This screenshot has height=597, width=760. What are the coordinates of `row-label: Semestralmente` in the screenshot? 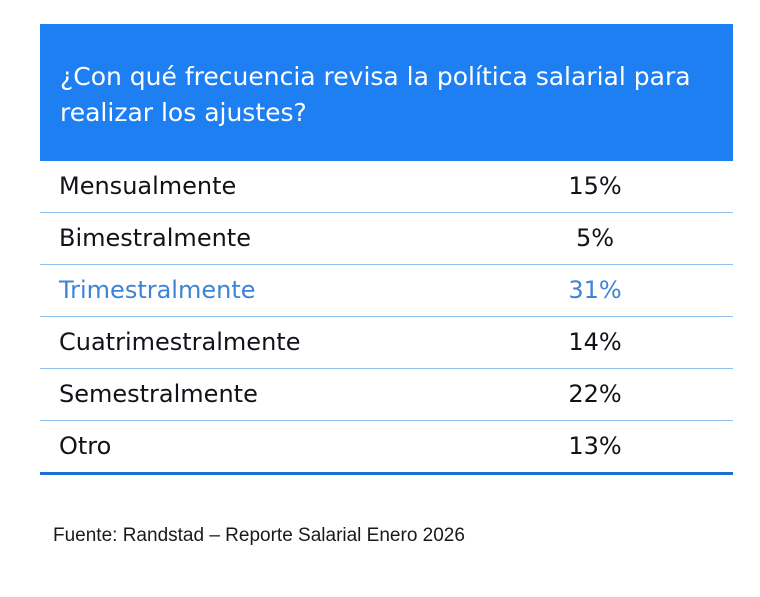 It's located at (158, 394).